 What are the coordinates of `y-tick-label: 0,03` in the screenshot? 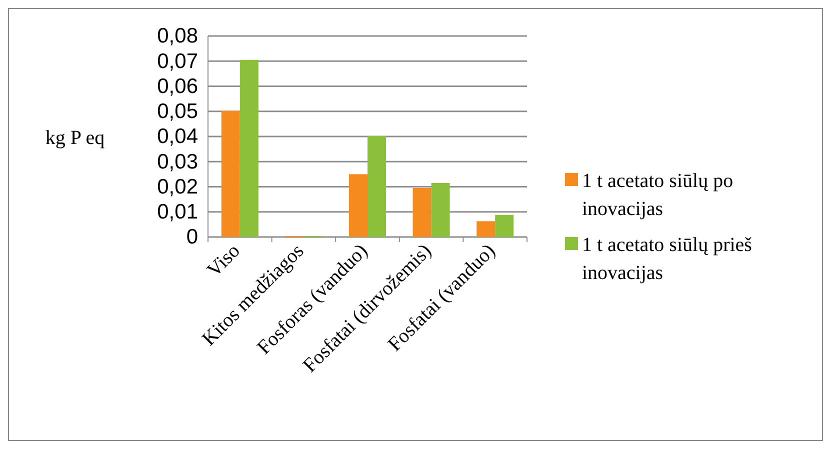 It's located at (177, 162).